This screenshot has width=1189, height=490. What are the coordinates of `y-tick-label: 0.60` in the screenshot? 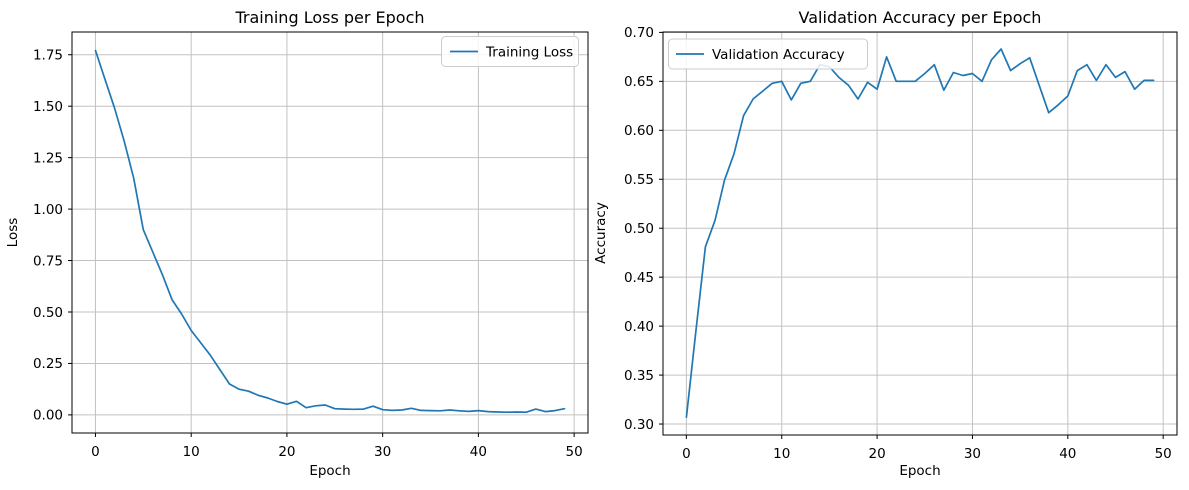 It's located at (639, 131).